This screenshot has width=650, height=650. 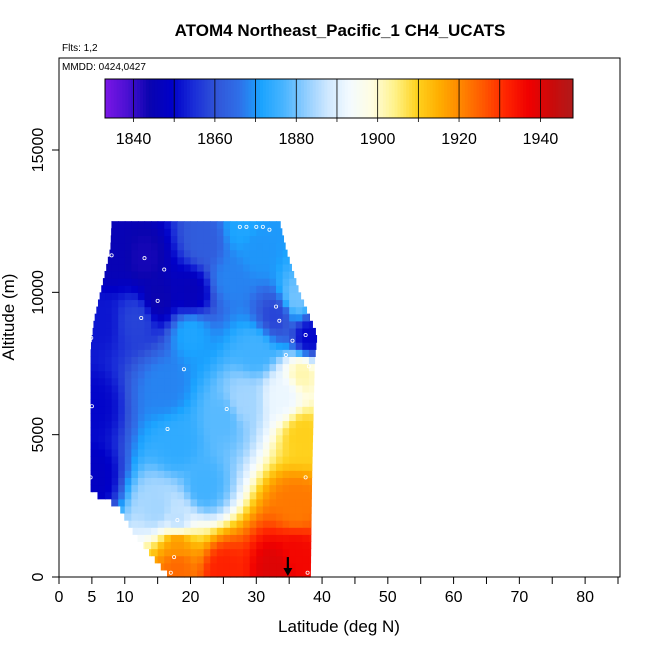 I want to click on y-tick-label: 10000, so click(x=38, y=292).